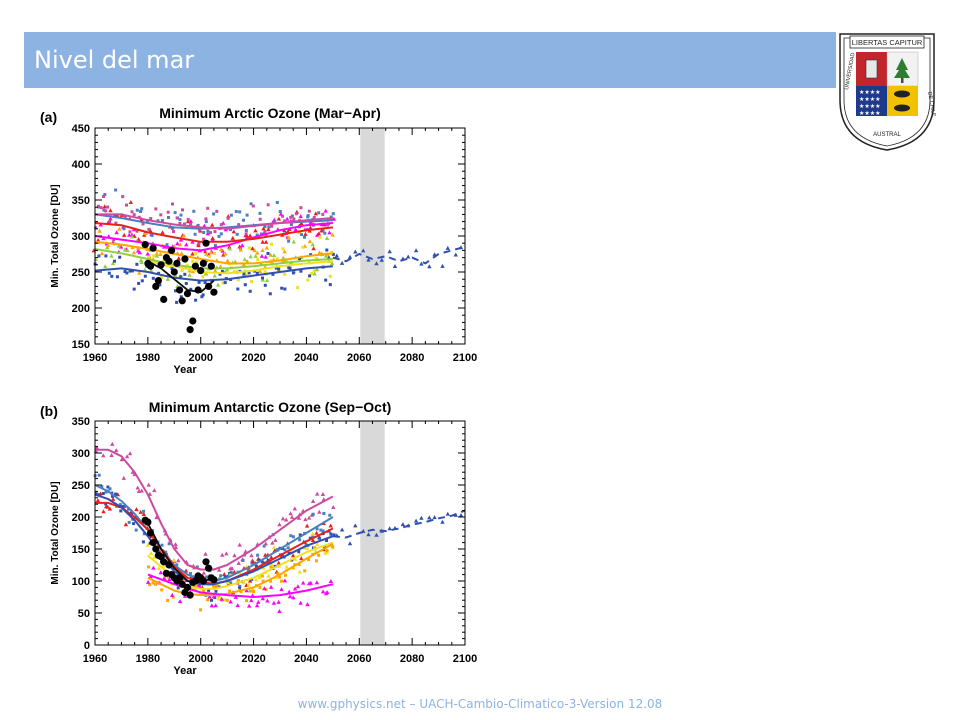 Image resolution: width=960 pixels, height=720 pixels. What do you see at coordinates (359, 659) in the screenshot?
I see `x-tick-label: 2060` at bounding box center [359, 659].